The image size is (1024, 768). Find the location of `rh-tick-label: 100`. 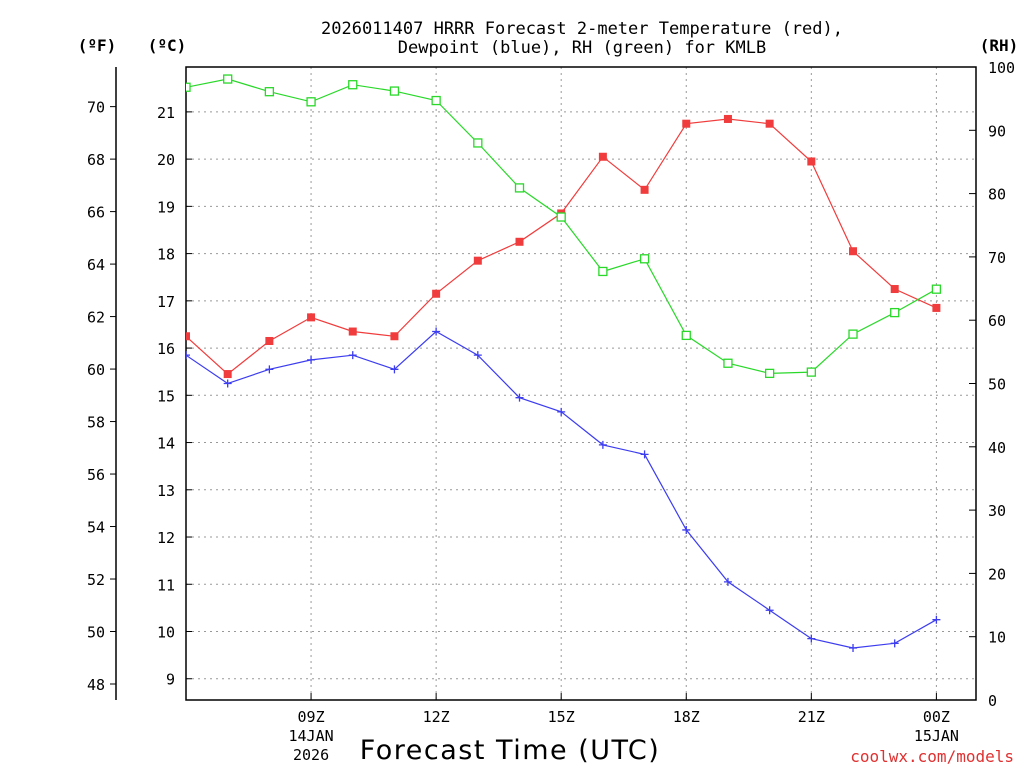

rh-tick-label: 100 is located at coordinates (1001, 68).